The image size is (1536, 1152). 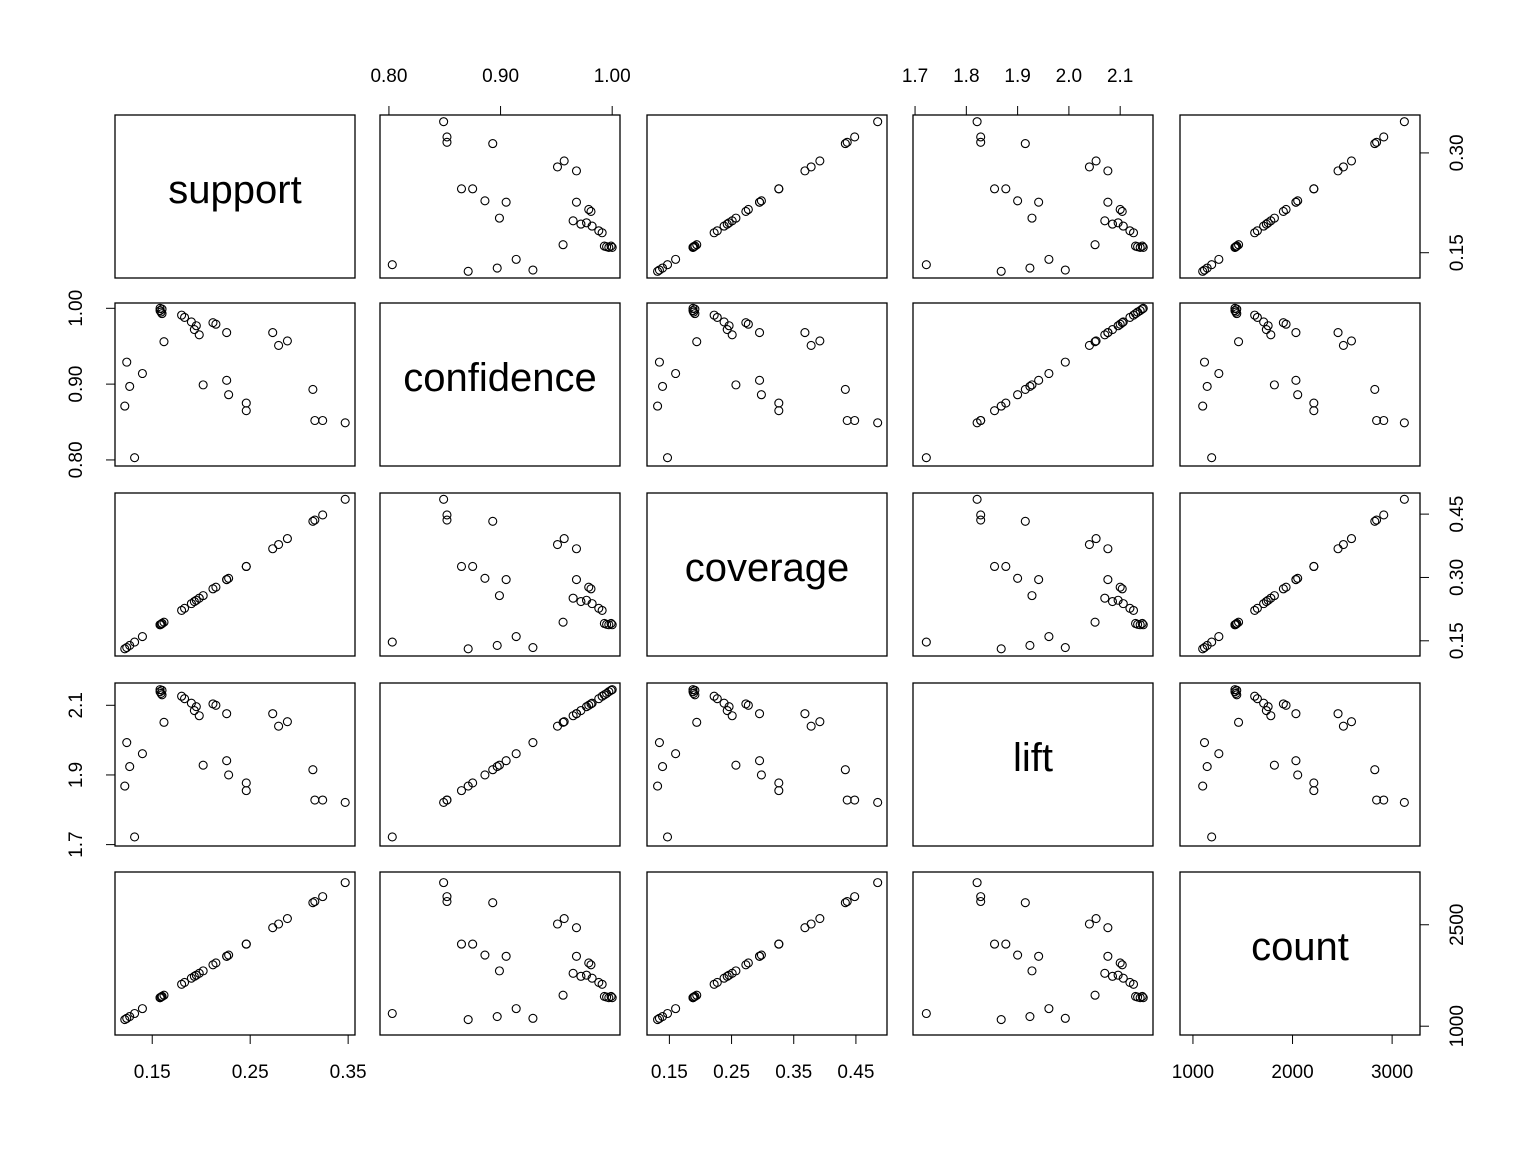 What do you see at coordinates (1457, 925) in the screenshot?
I see `y-tick-label: 2500` at bounding box center [1457, 925].